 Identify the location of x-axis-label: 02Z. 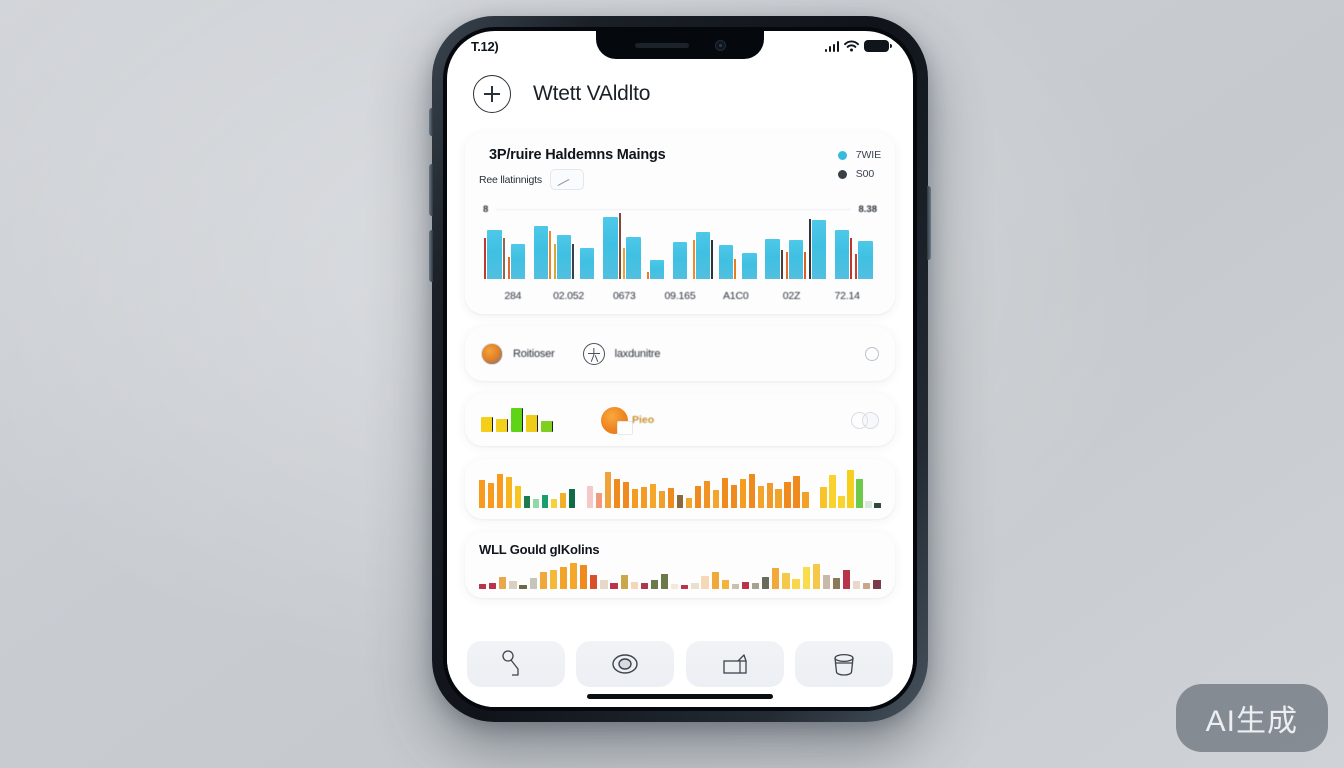
(791, 296).